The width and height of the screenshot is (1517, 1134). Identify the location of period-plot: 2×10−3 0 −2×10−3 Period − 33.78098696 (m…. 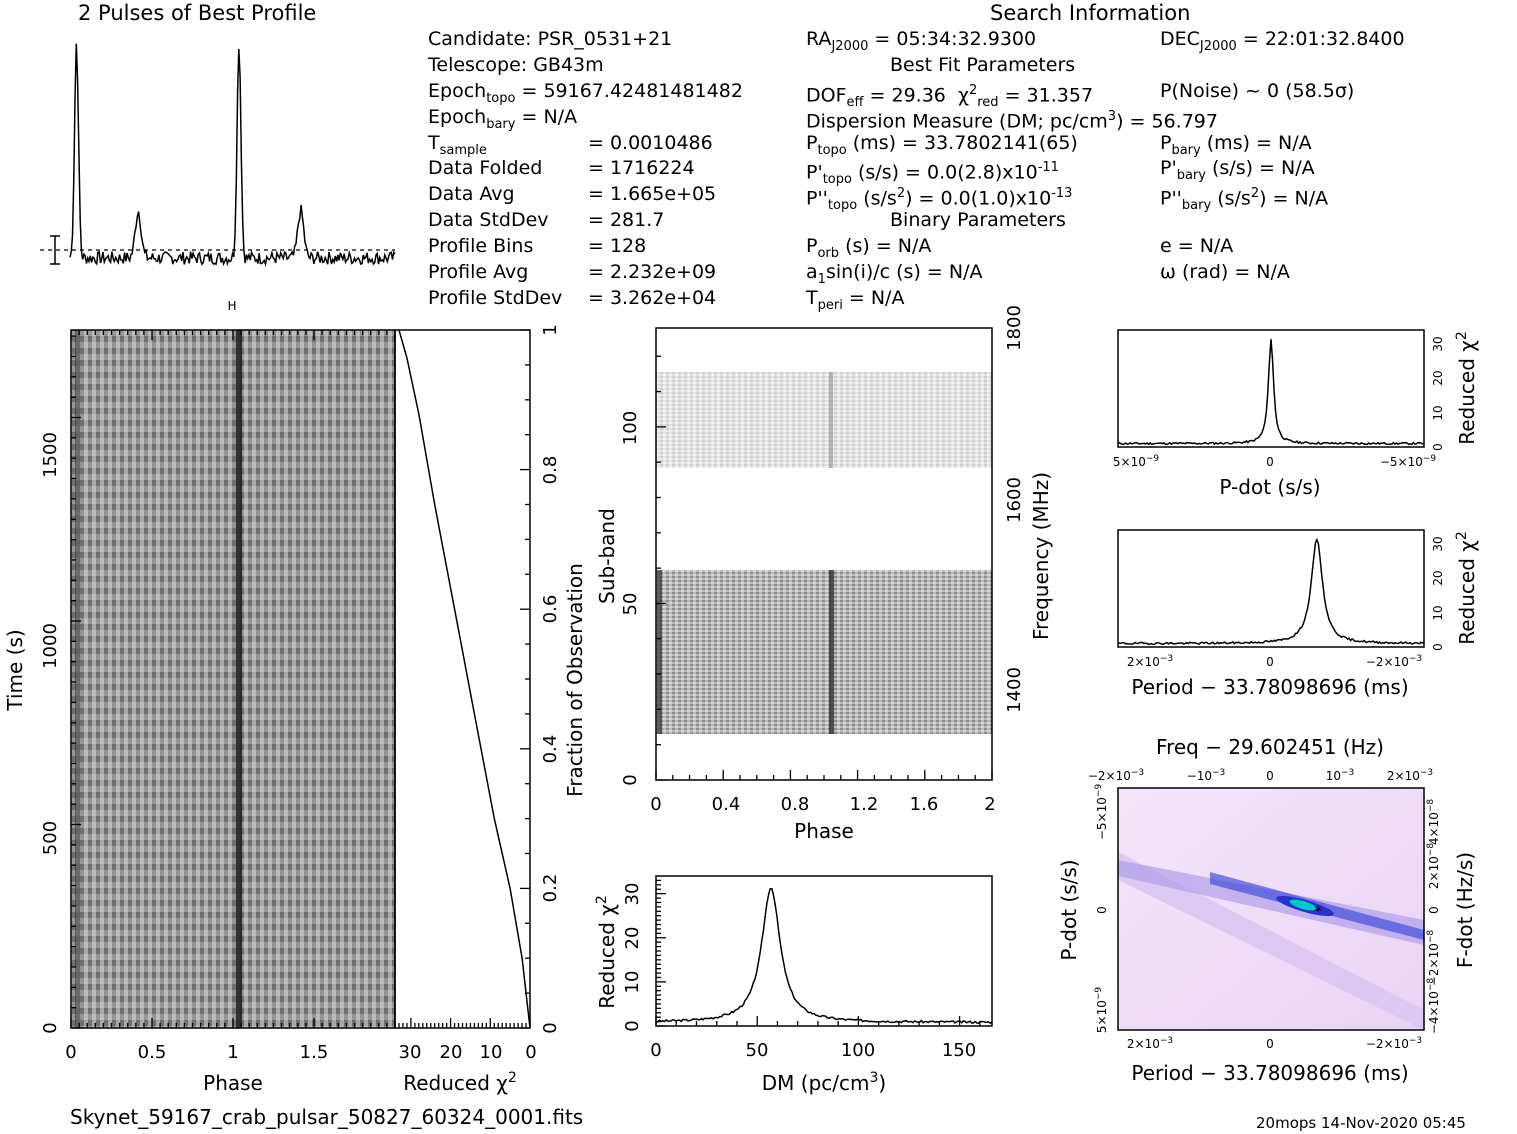
(1298, 614).